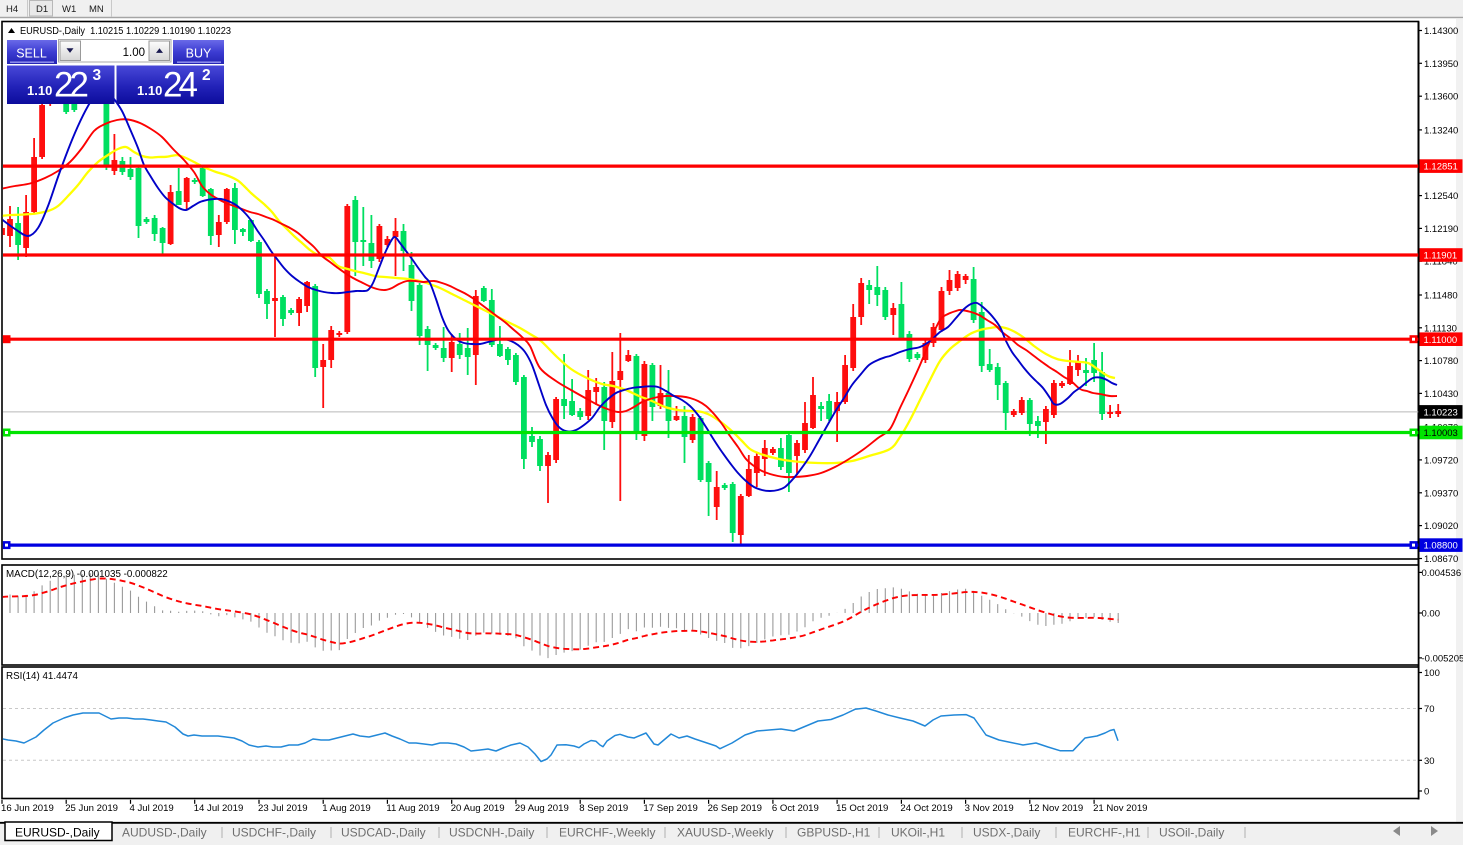 Image resolution: width=1463 pixels, height=845 pixels. What do you see at coordinates (603, 808) in the screenshot?
I see `svg-text: 8 Sep 2019` at bounding box center [603, 808].